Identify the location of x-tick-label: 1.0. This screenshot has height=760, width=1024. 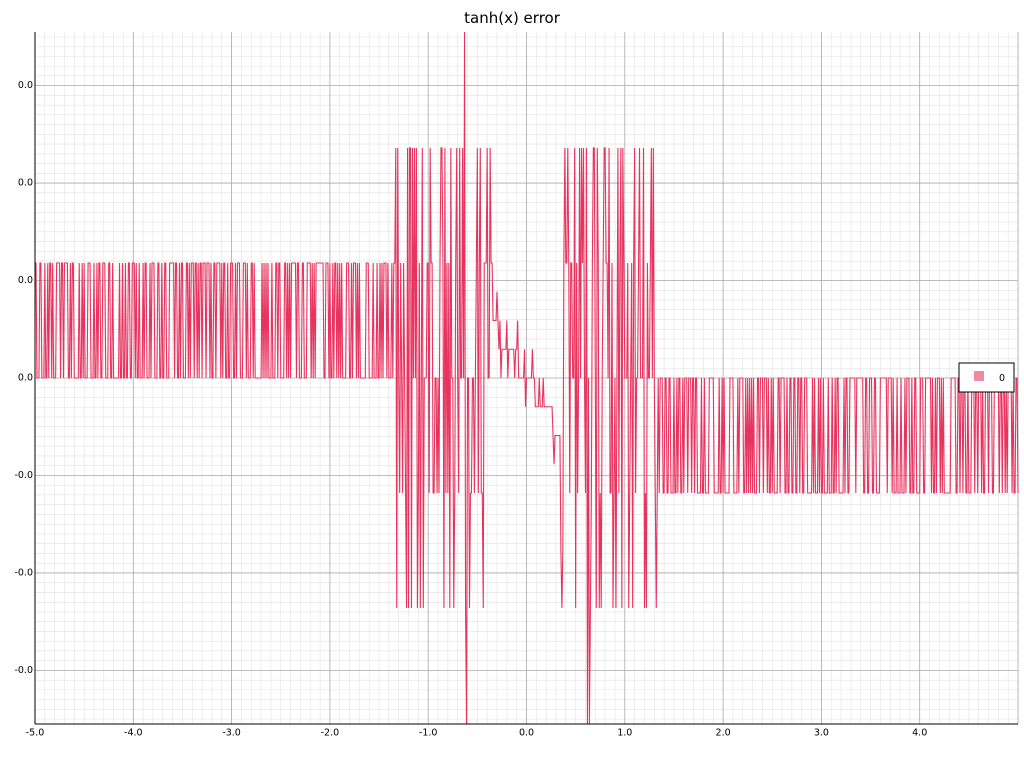
(624, 733).